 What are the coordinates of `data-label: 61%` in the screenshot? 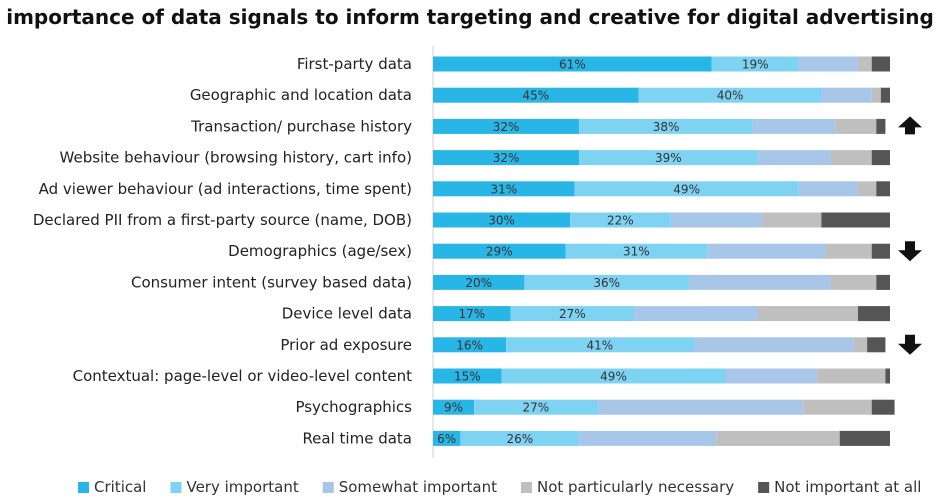 It's located at (572, 65).